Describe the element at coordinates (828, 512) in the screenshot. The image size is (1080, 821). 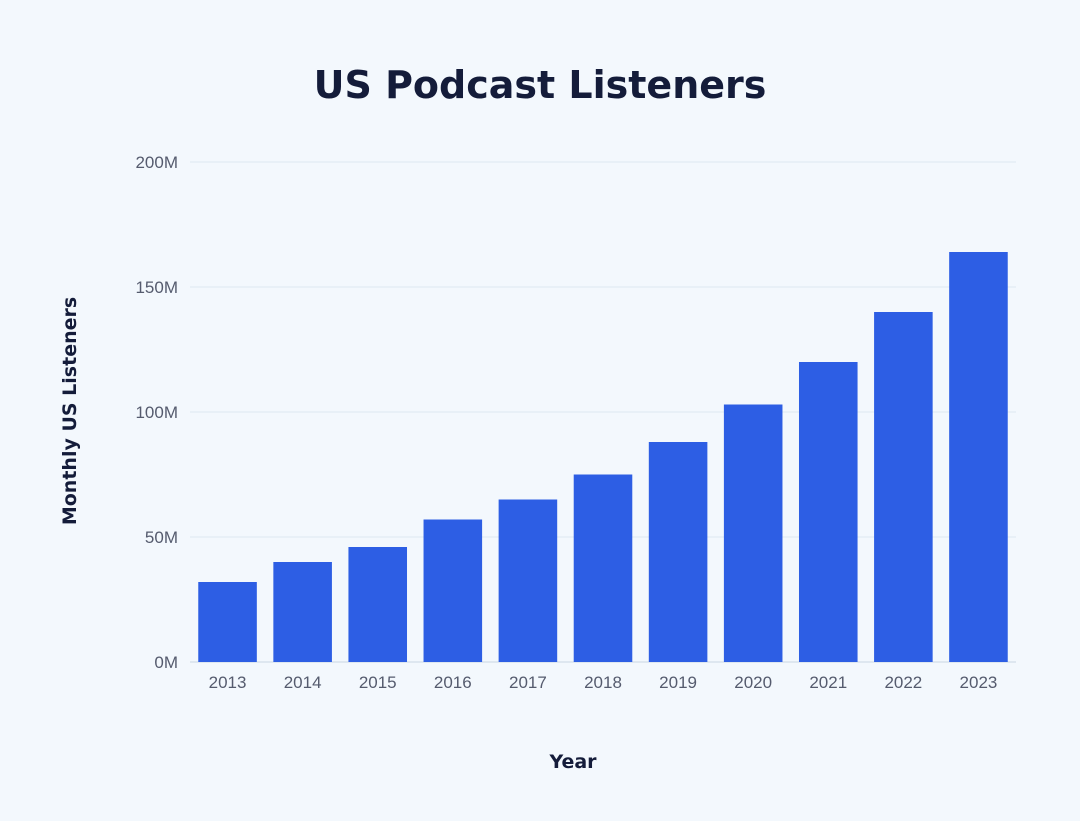
I see `bar-2021` at that location.